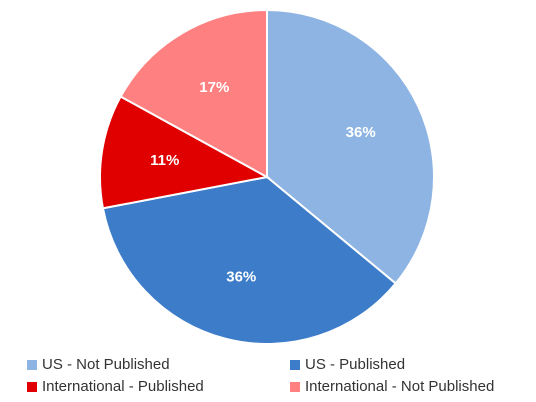 Image resolution: width=536 pixels, height=402 pixels. What do you see at coordinates (399, 386) in the screenshot?
I see `legend-label: International - Not Published` at bounding box center [399, 386].